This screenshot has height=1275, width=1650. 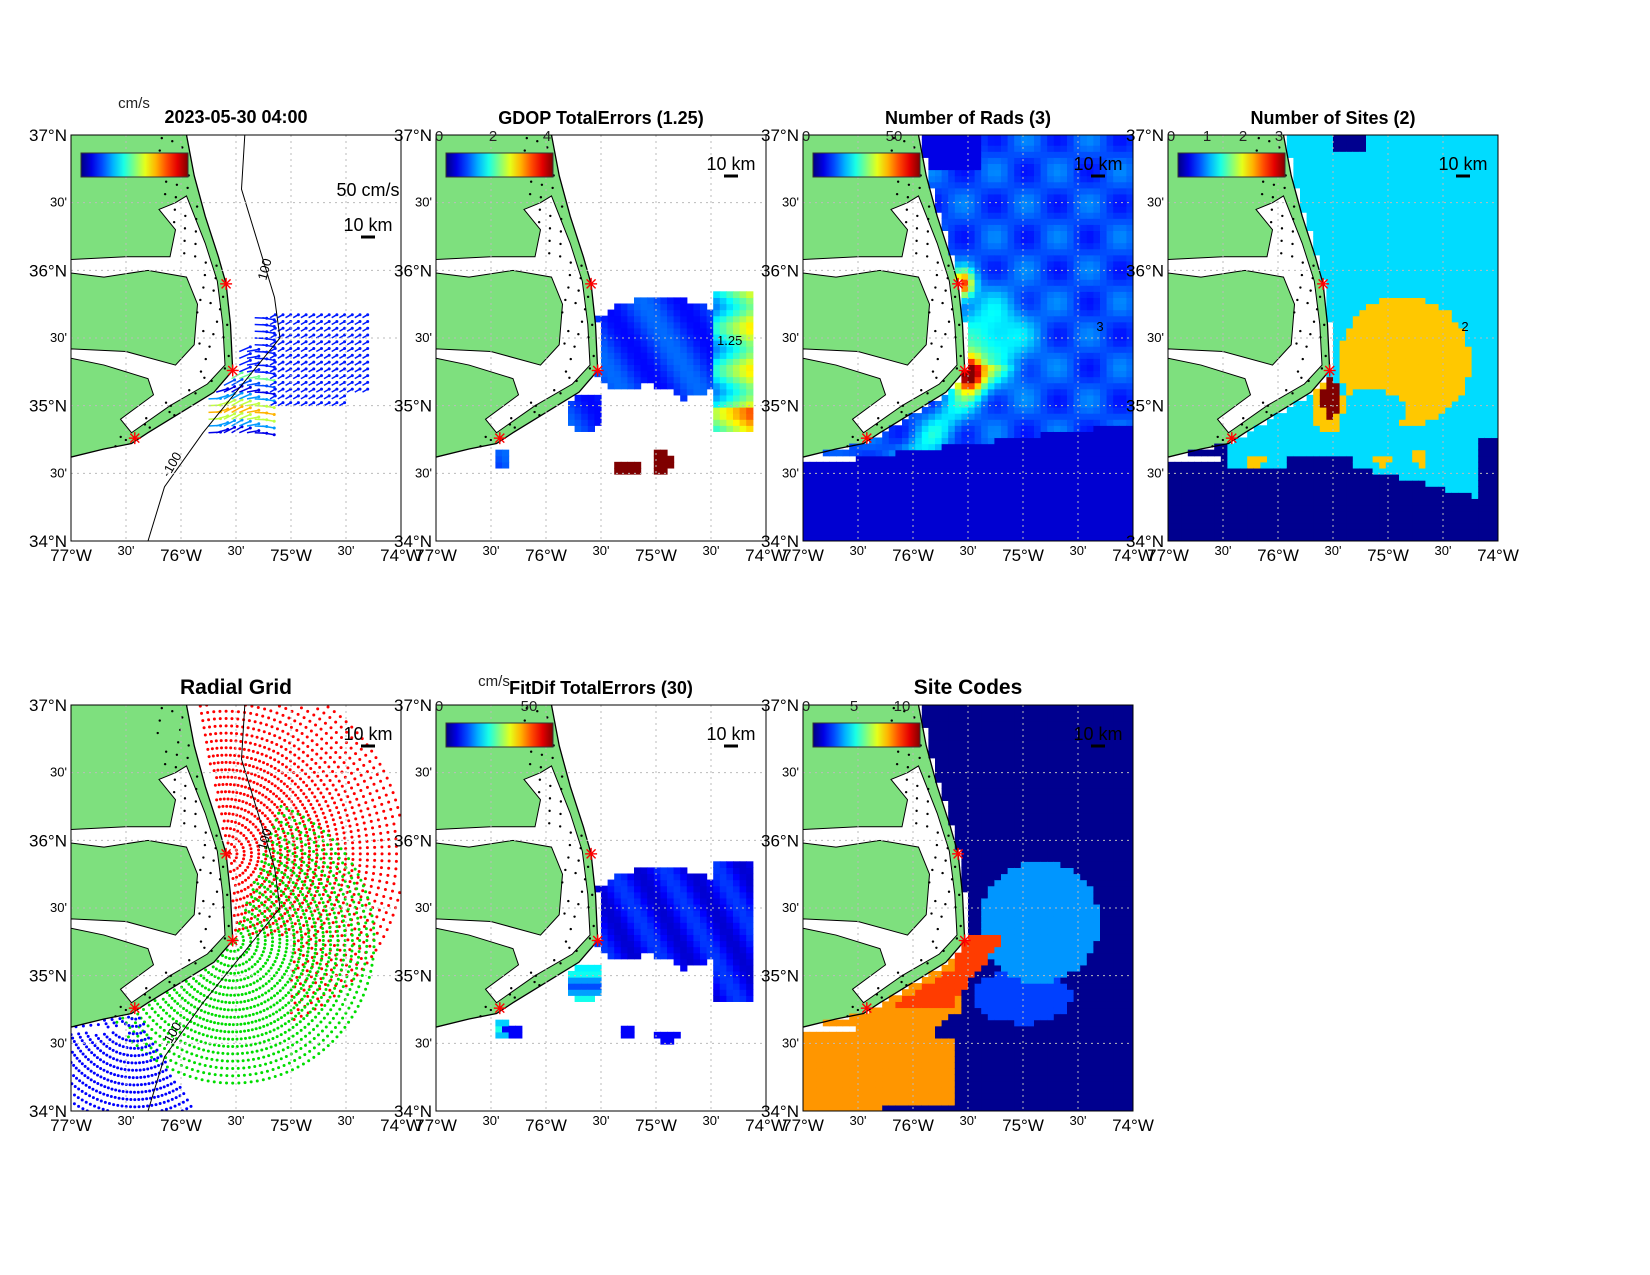 What do you see at coordinates (547, 136) in the screenshot?
I see `colorbar-tick-label: 4` at bounding box center [547, 136].